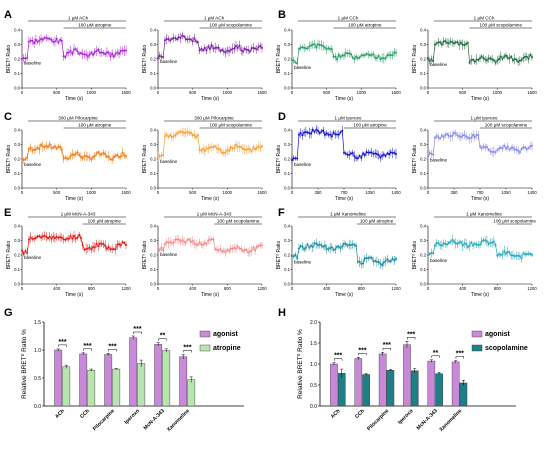  Describe the element at coordinates (8, 15) in the screenshot. I see `panel-letter-a: A` at that location.